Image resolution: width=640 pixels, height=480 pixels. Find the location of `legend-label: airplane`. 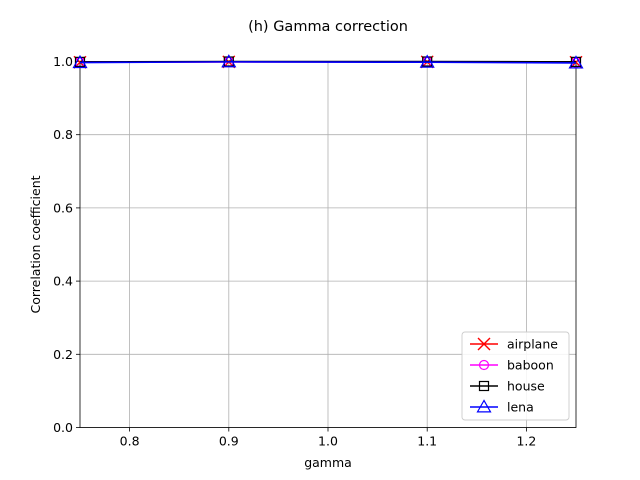

legend-label: airplane is located at coordinates (532, 344).